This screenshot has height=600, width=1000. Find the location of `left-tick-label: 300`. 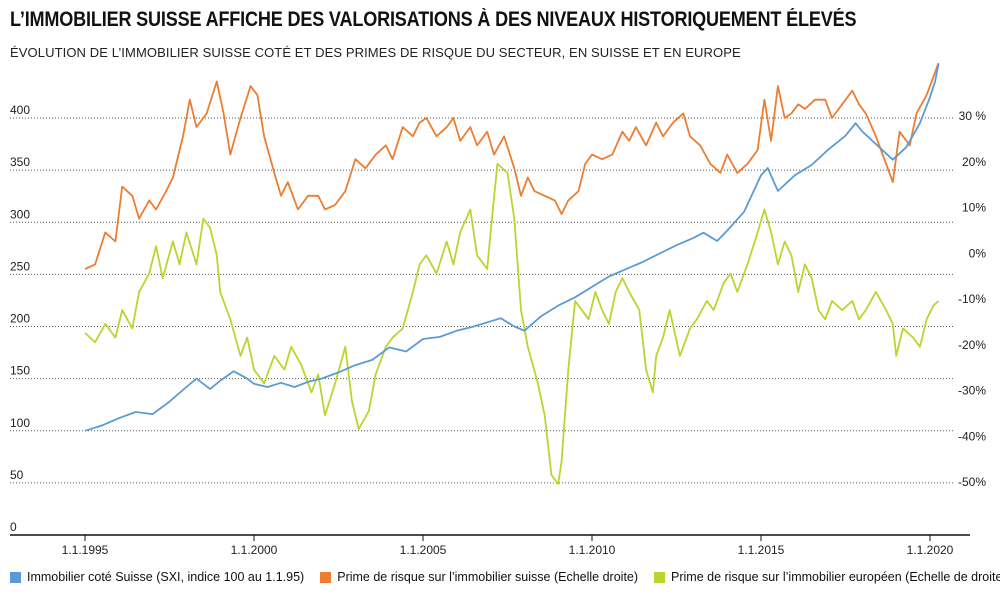

left-tick-label: 300 is located at coordinates (20, 214).